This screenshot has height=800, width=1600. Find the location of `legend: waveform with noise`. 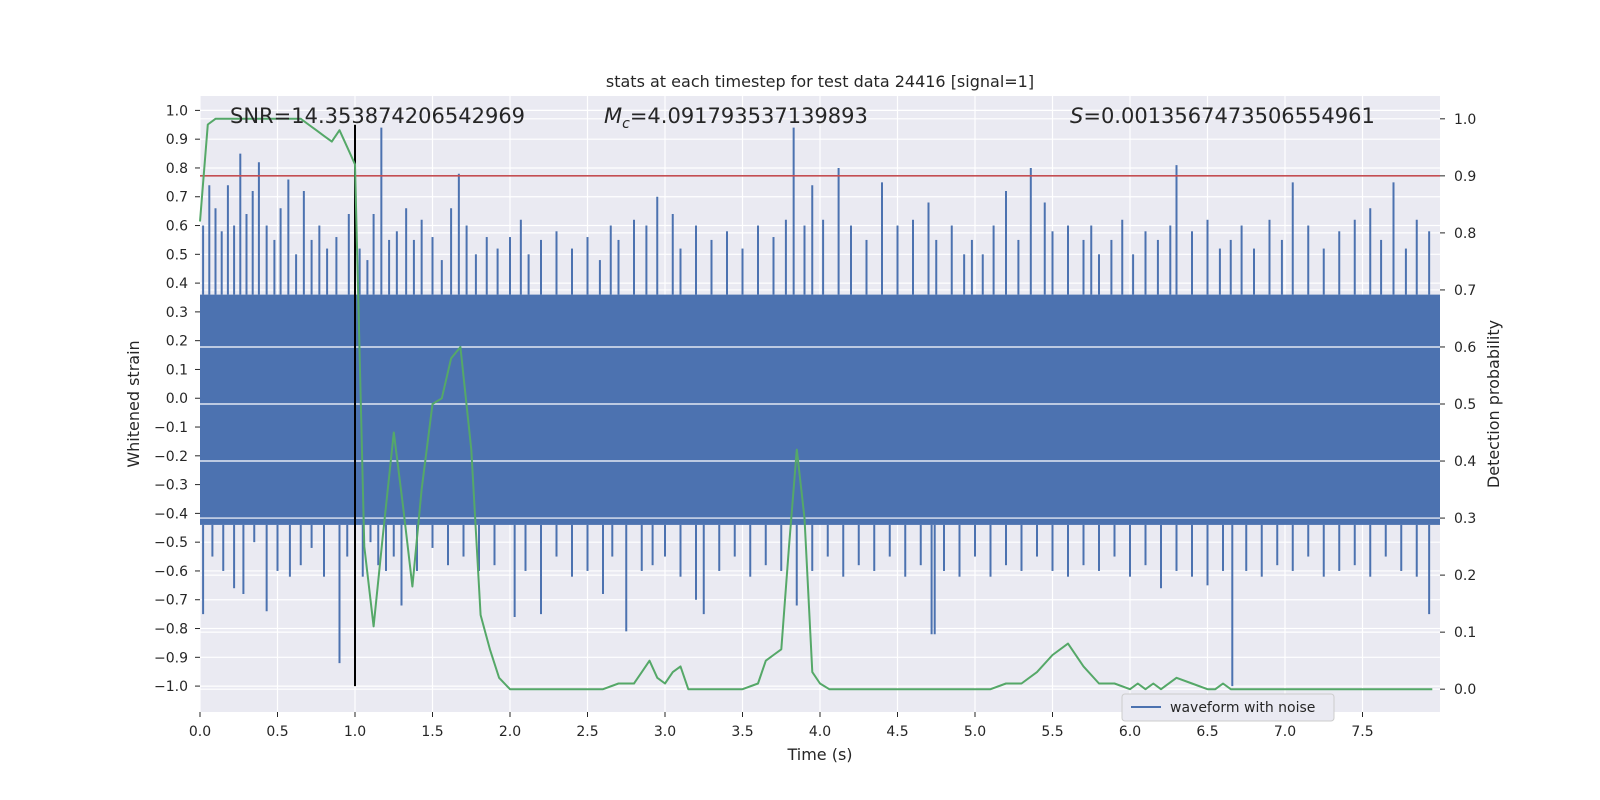

legend: waveform with noise is located at coordinates (1228, 707).